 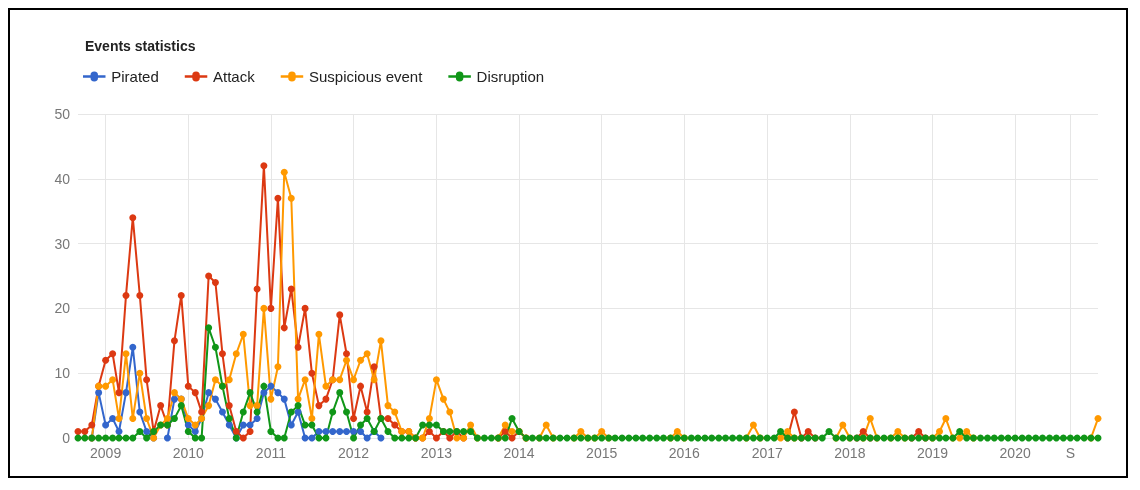 What do you see at coordinates (353, 453) in the screenshot?
I see `x-tick-label: 2012` at bounding box center [353, 453].